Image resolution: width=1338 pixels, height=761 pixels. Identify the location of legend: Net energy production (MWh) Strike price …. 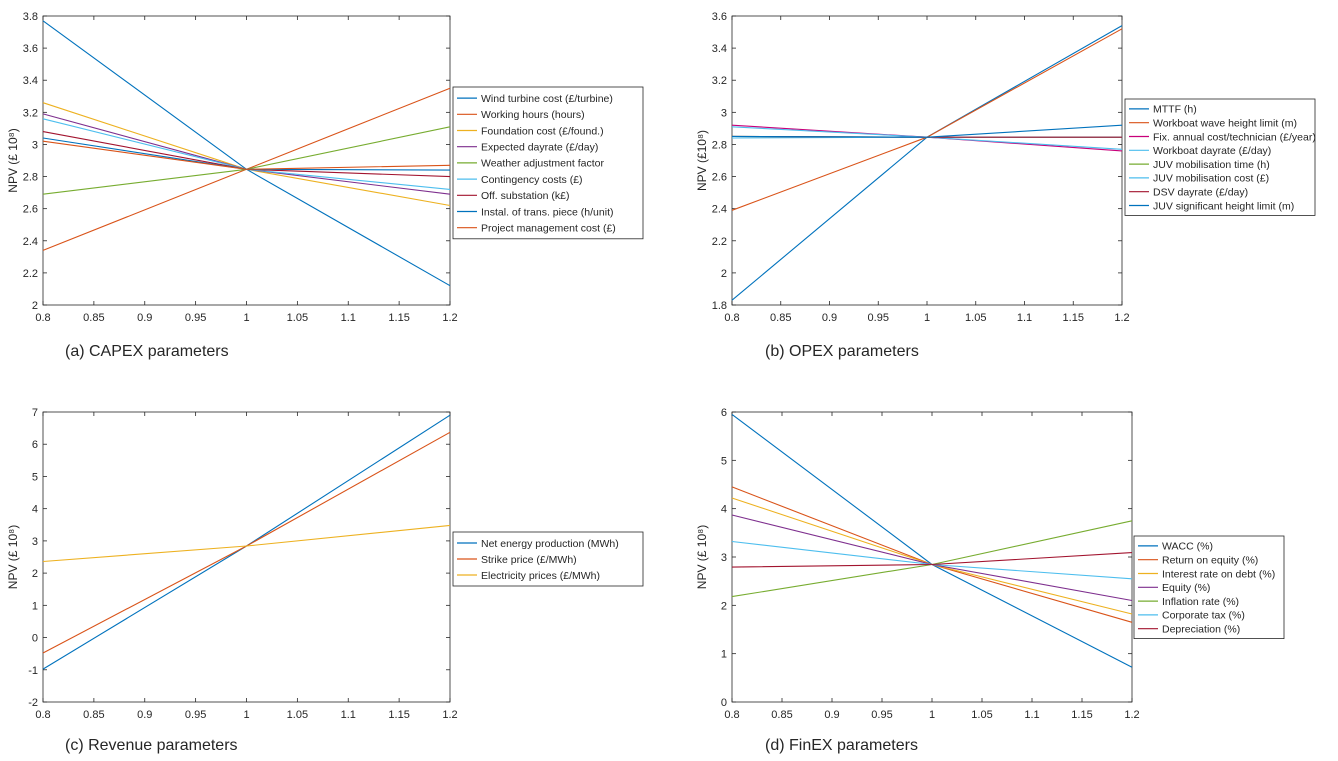
(548, 559).